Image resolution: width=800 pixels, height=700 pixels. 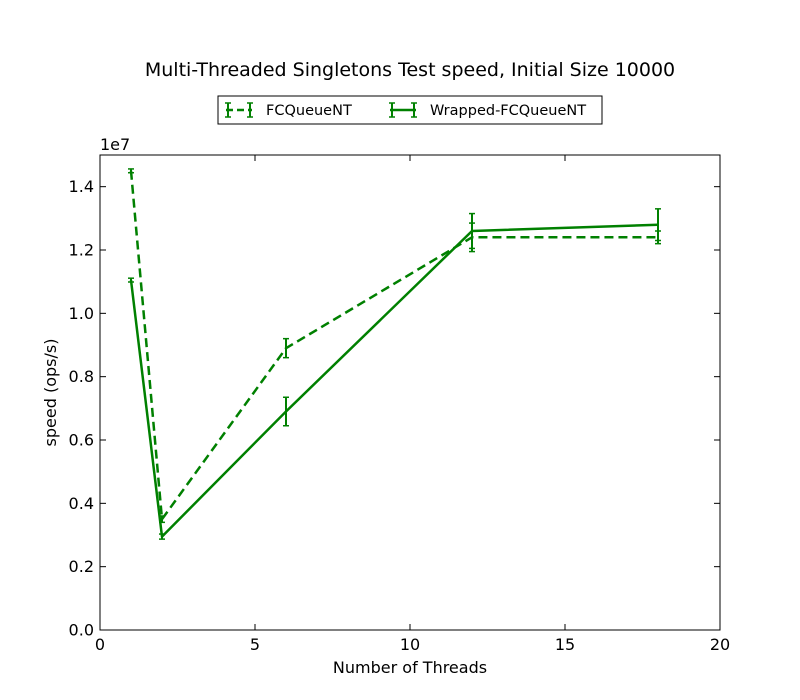 I want to click on y-axis-label: speed (ops/s), so click(x=50, y=393).